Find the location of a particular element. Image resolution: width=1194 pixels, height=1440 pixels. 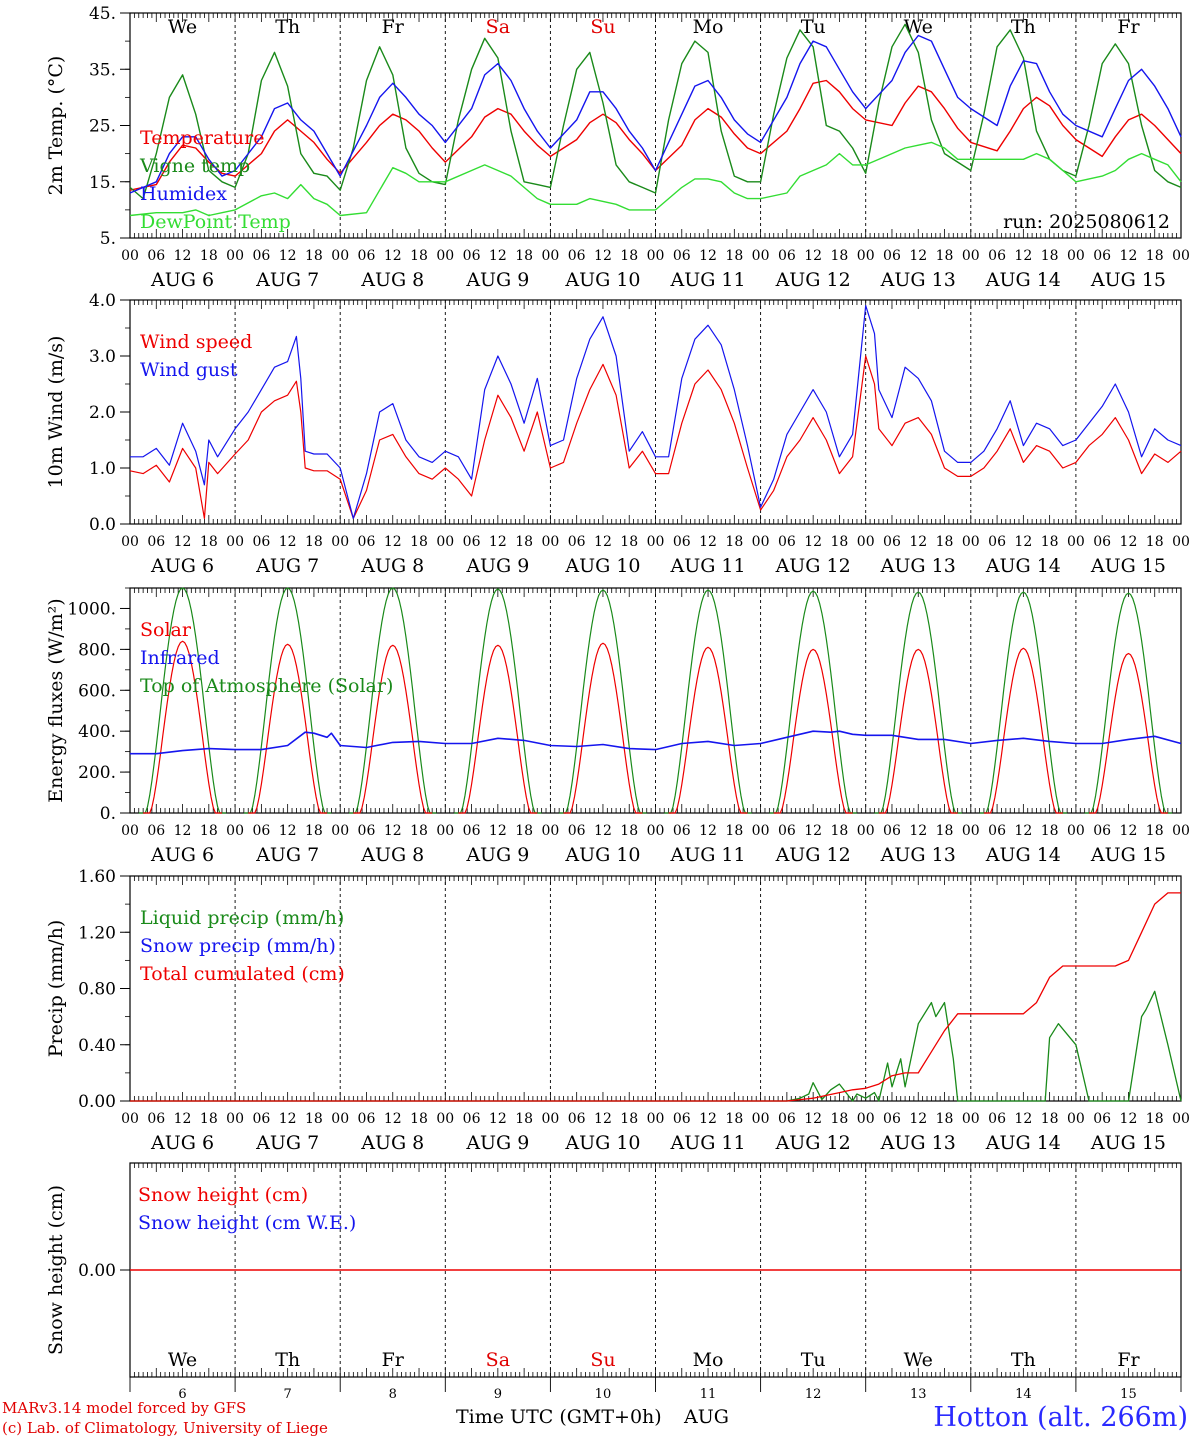

panel-2-date-label: AUG 13 is located at coordinates (918, 566).